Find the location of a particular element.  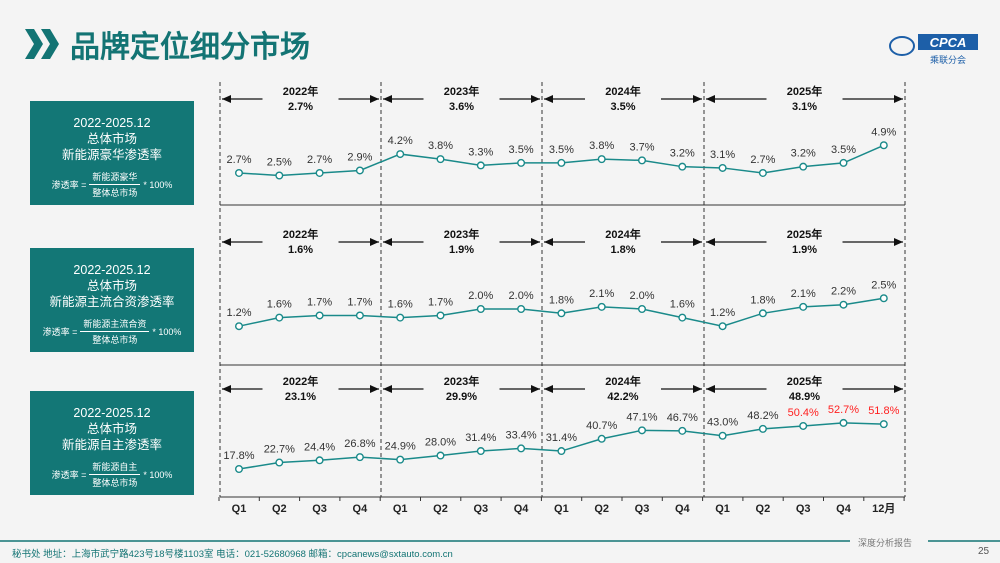

year-average: 3.6% is located at coordinates (461, 107).